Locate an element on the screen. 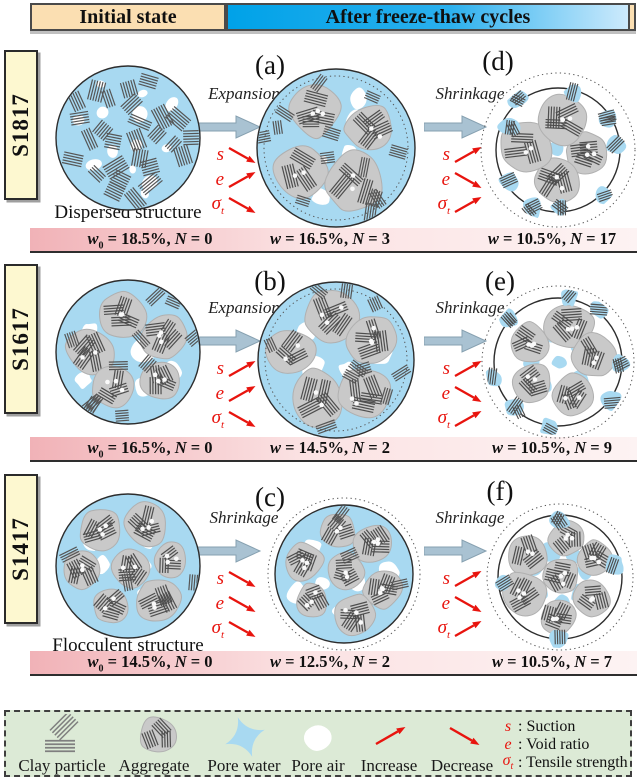  water-content-value: w = 10.5%, N = 17 is located at coordinates (552, 238).